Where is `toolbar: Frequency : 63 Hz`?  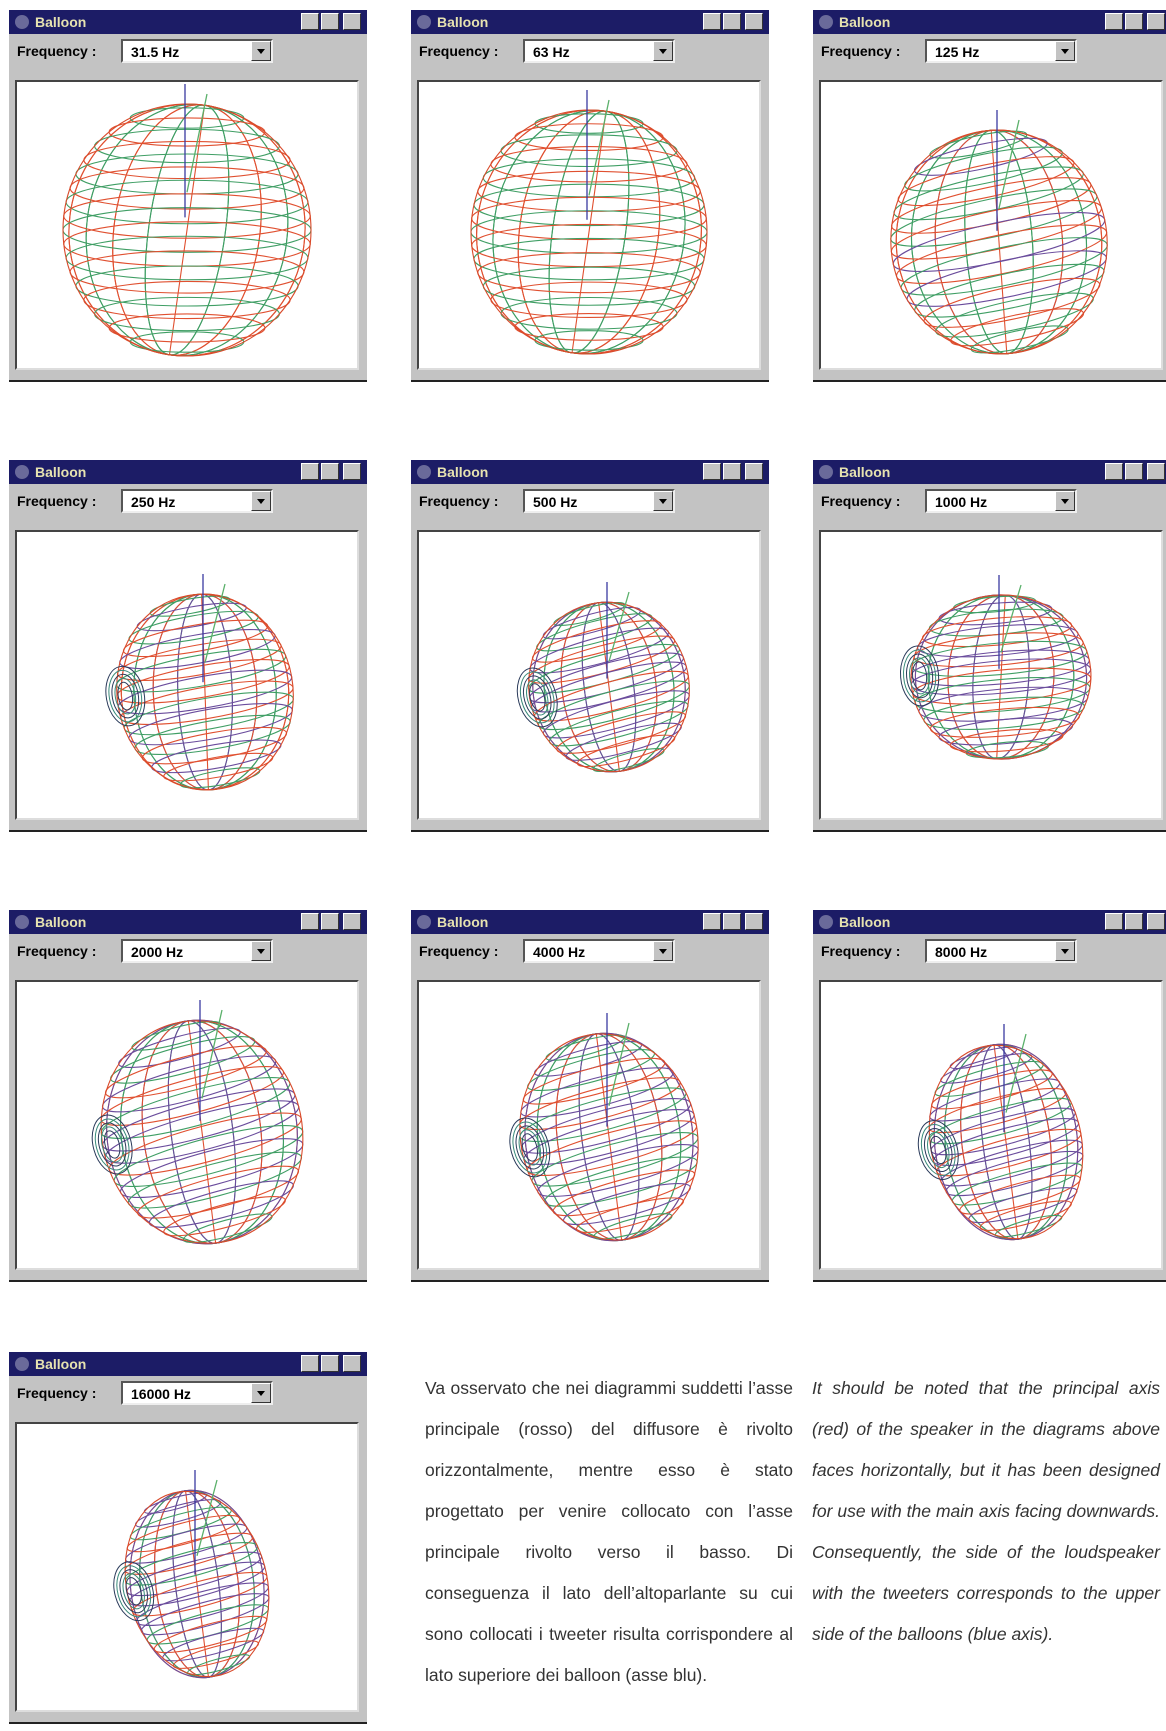
toolbar: Frequency : 63 Hz is located at coordinates (590, 53).